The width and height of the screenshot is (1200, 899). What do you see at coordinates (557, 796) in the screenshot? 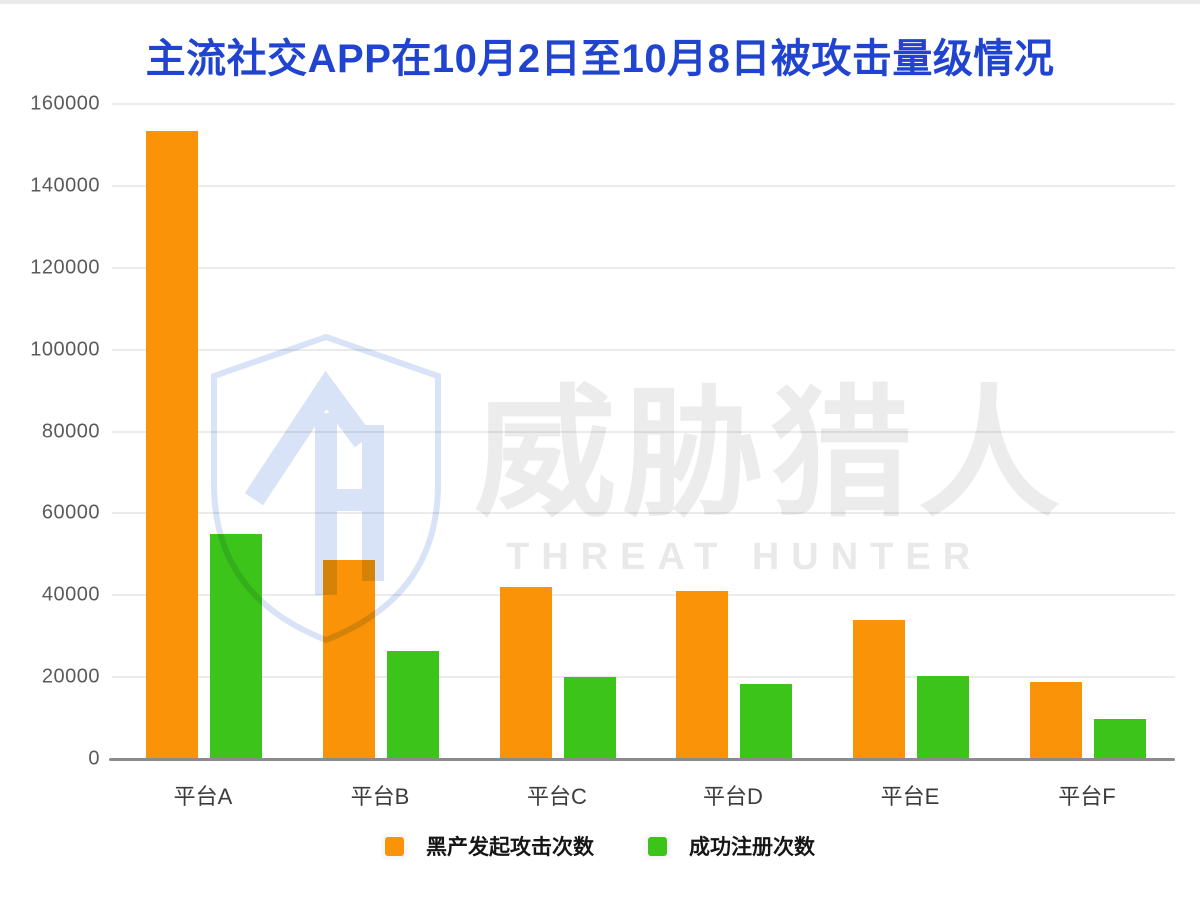
I see `x-tick-label-平台C: 平台C` at bounding box center [557, 796].